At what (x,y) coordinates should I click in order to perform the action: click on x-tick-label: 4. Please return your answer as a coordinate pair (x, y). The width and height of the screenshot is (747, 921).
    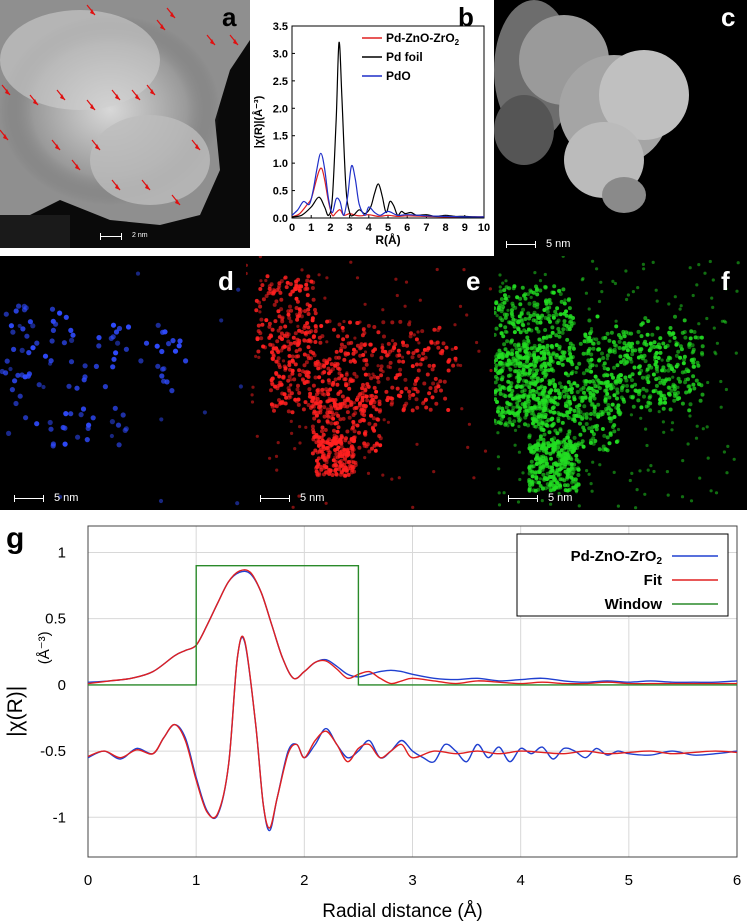
    Looking at the image, I should click on (520, 880).